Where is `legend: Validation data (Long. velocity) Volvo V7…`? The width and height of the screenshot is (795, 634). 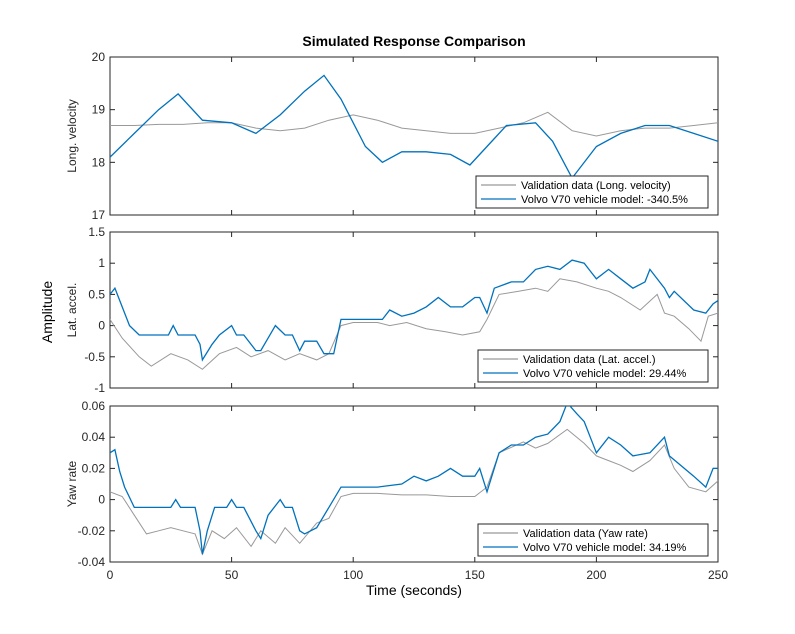 legend: Validation data (Long. velocity) Volvo V7… is located at coordinates (592, 192).